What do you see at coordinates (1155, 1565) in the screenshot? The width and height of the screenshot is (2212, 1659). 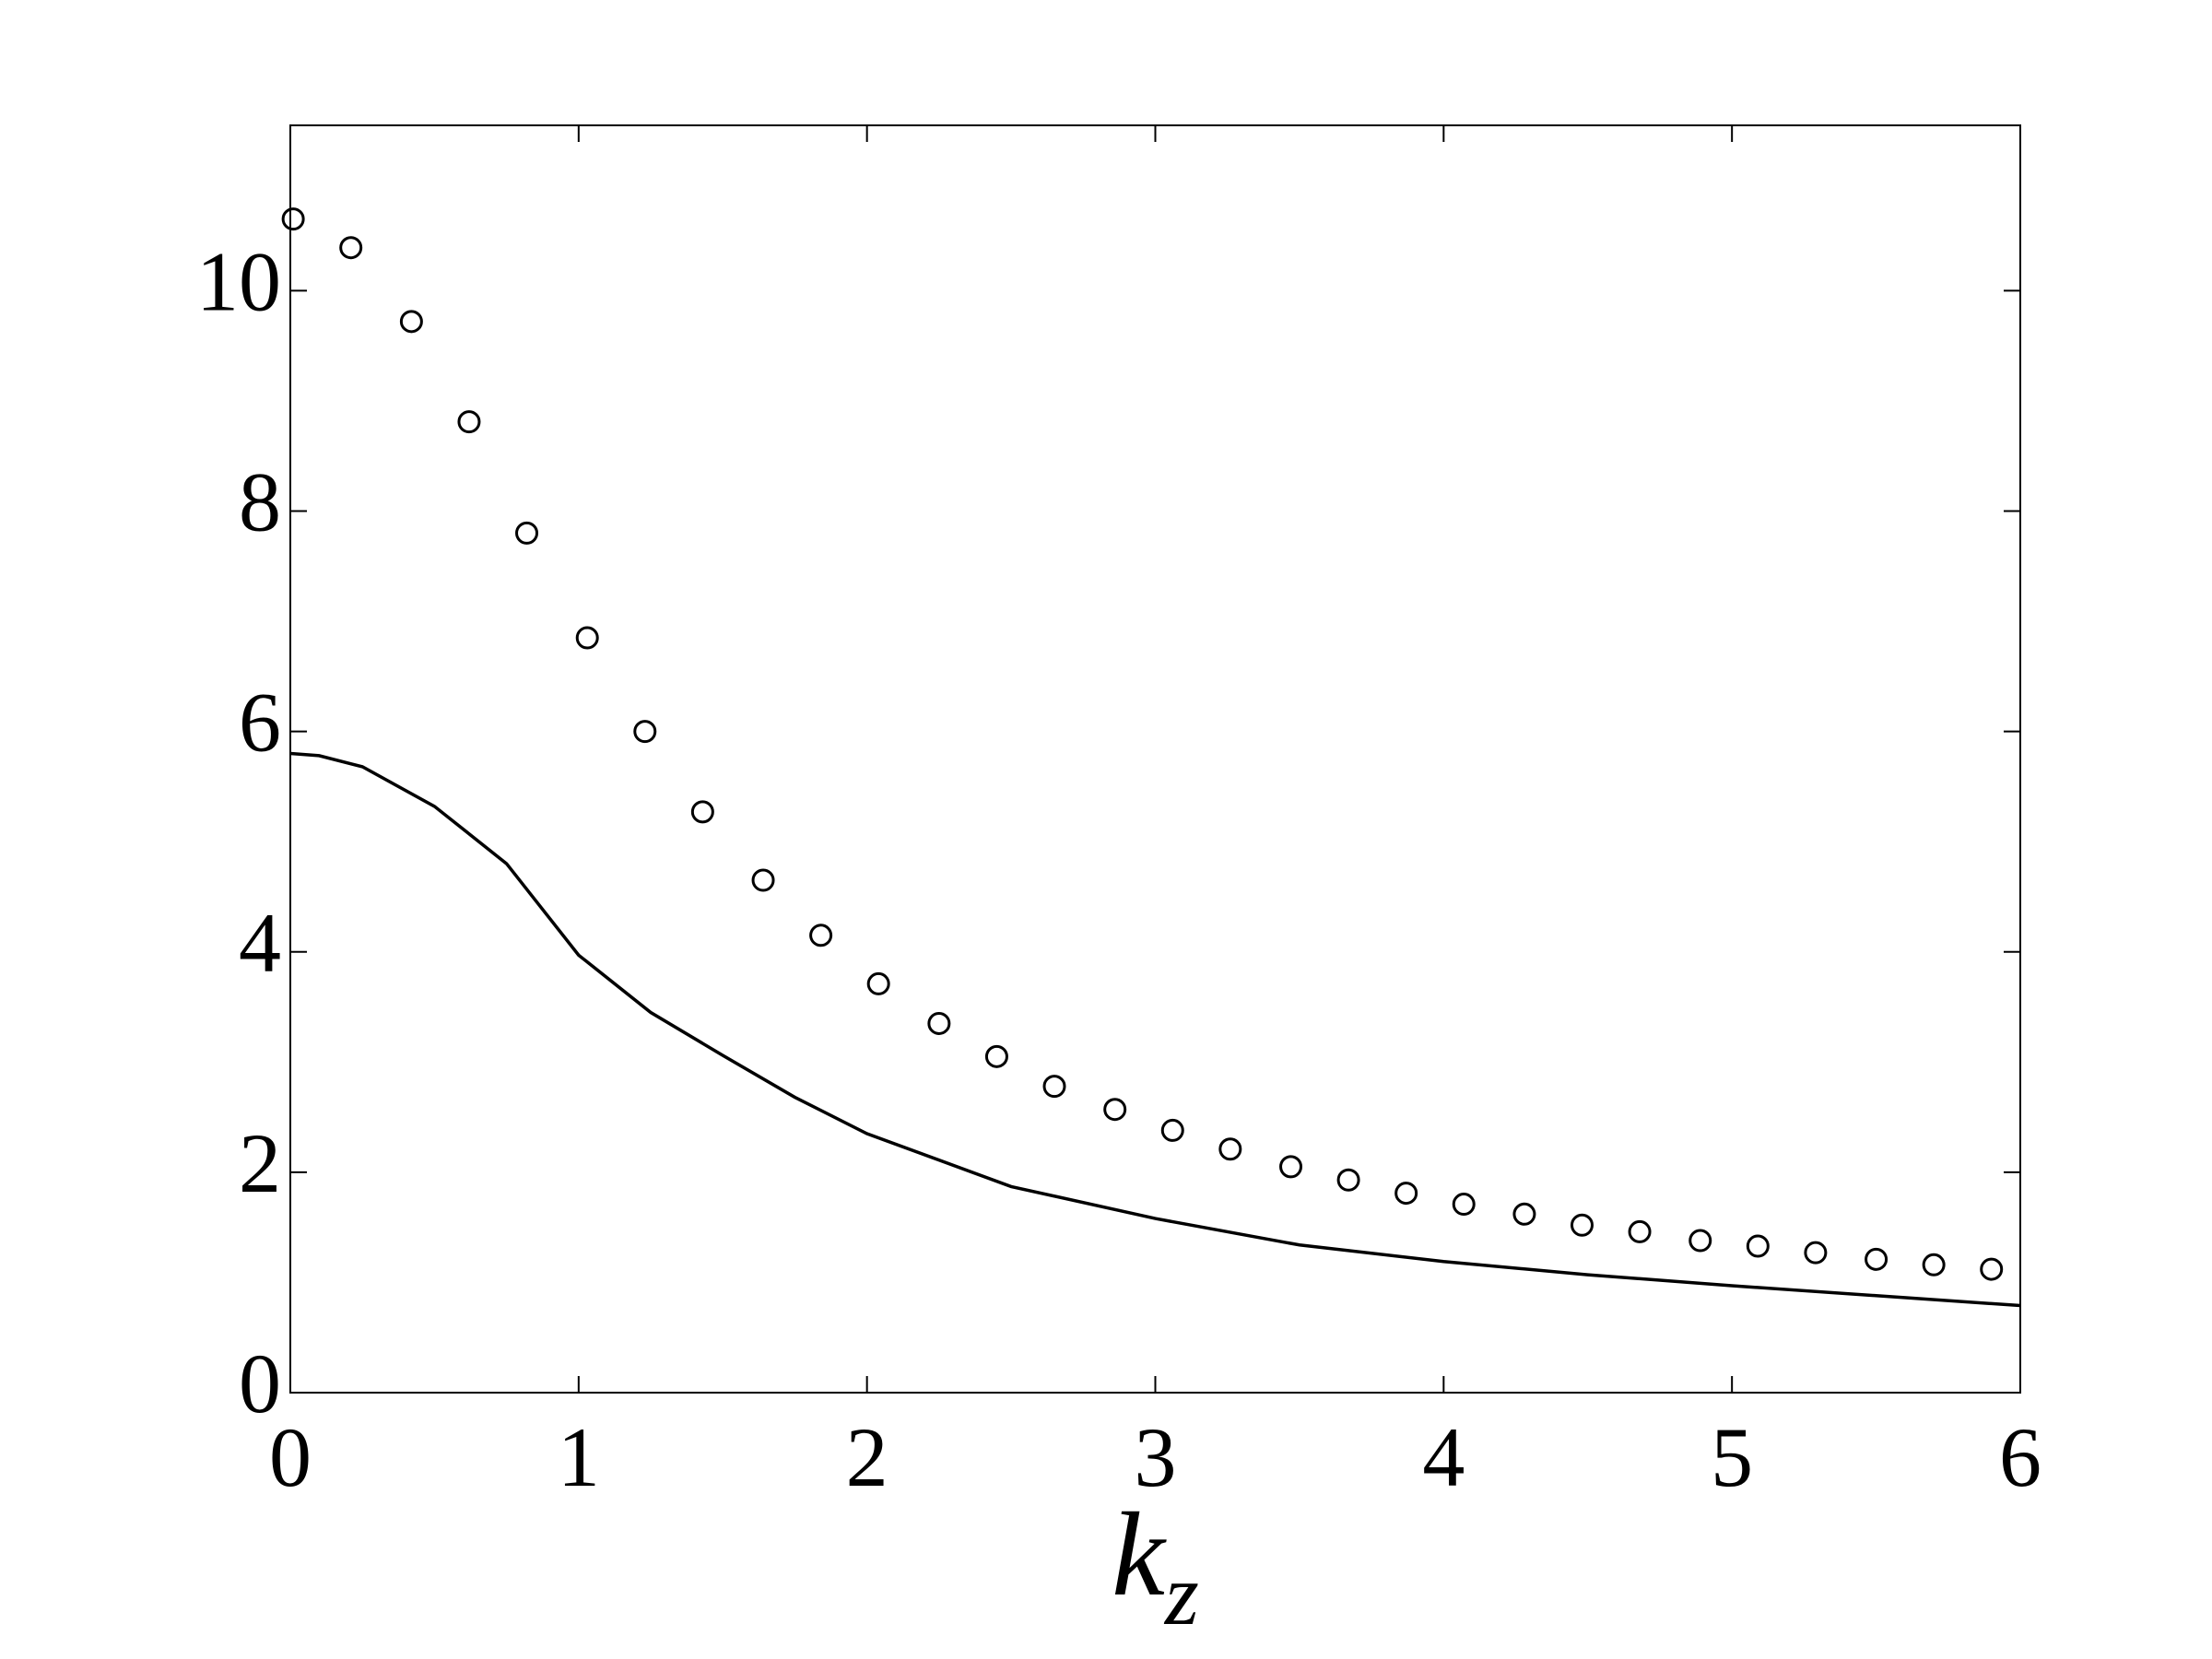 I see `x-axis-label: kz` at bounding box center [1155, 1565].